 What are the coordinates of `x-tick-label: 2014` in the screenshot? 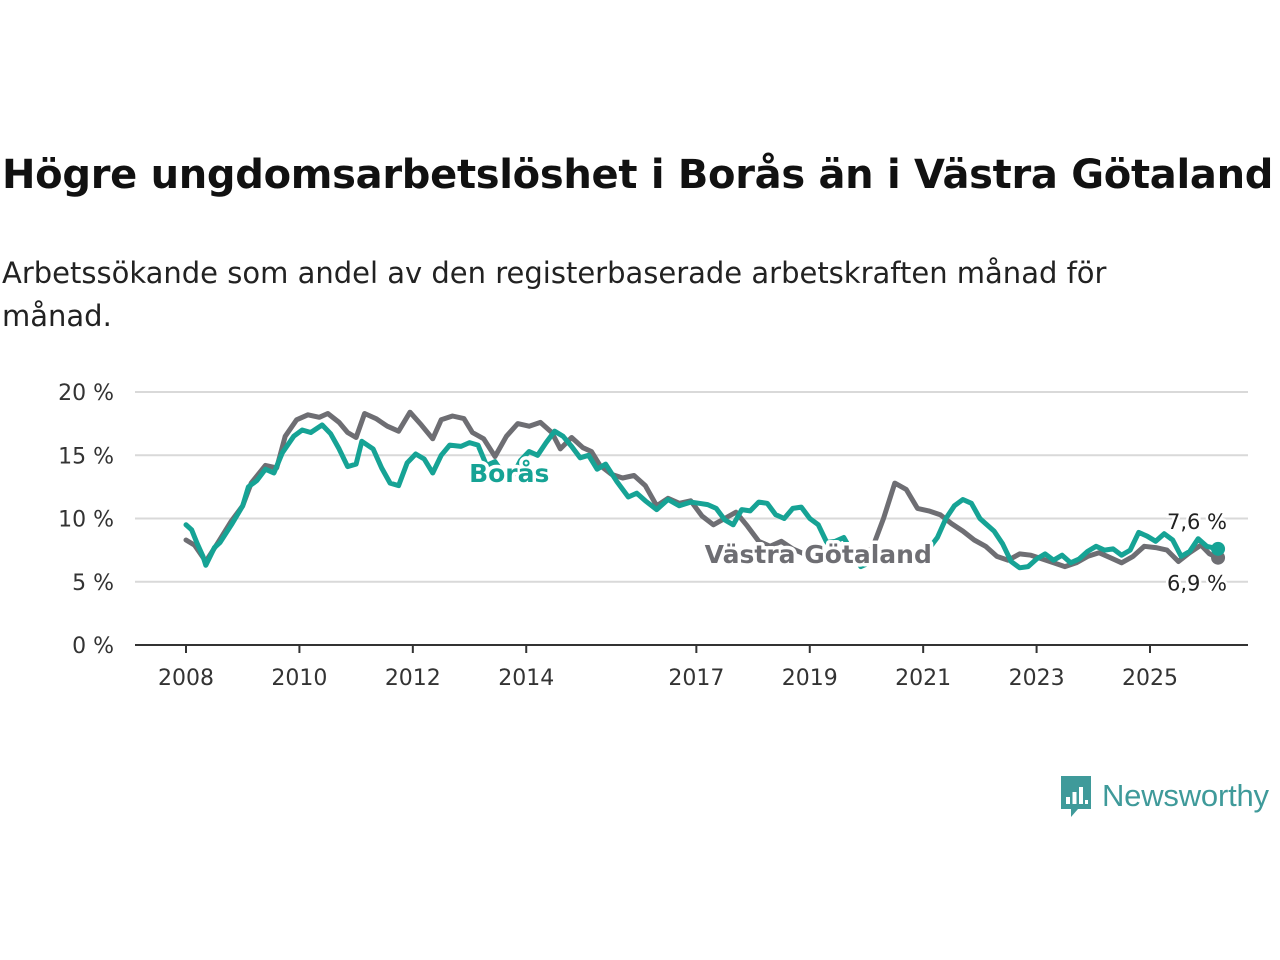 It's located at (526, 678).